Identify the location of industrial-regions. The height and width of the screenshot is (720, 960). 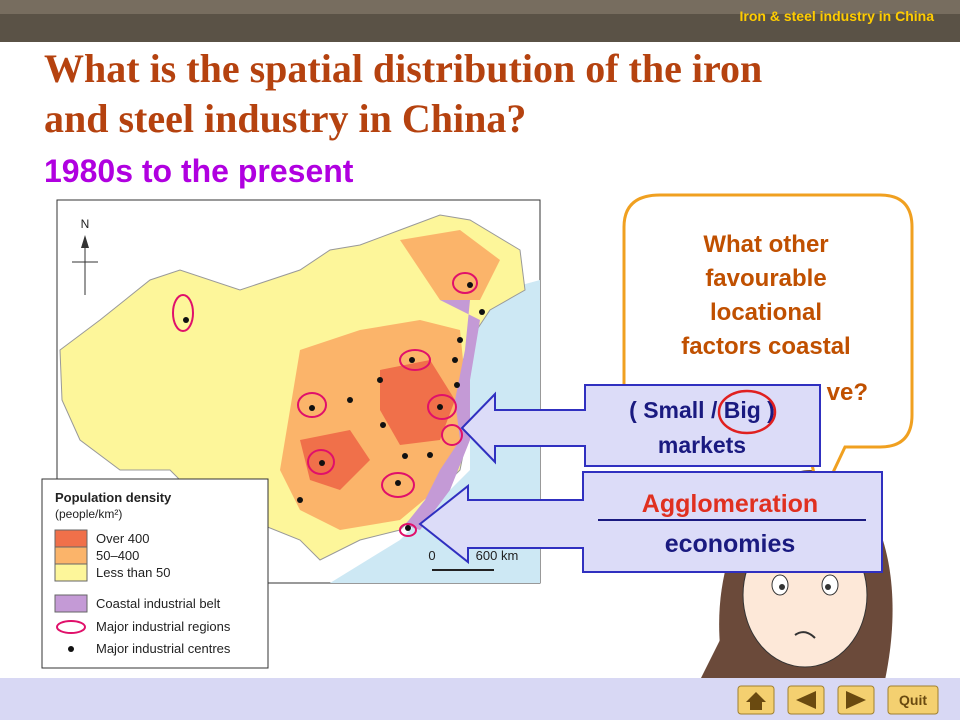
(325, 404).